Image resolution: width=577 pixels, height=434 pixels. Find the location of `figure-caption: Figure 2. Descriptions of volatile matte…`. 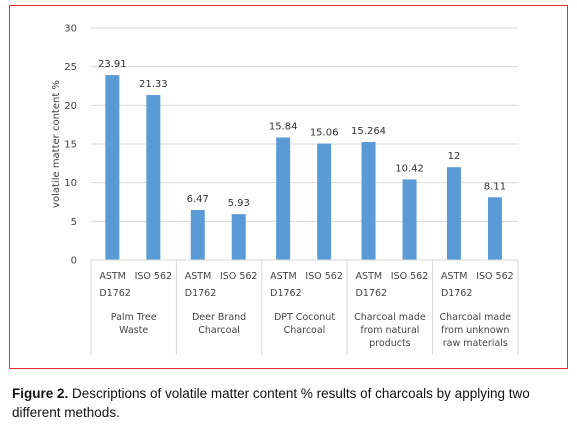

figure-caption: Figure 2. Descriptions of volatile matte… is located at coordinates (290, 403).